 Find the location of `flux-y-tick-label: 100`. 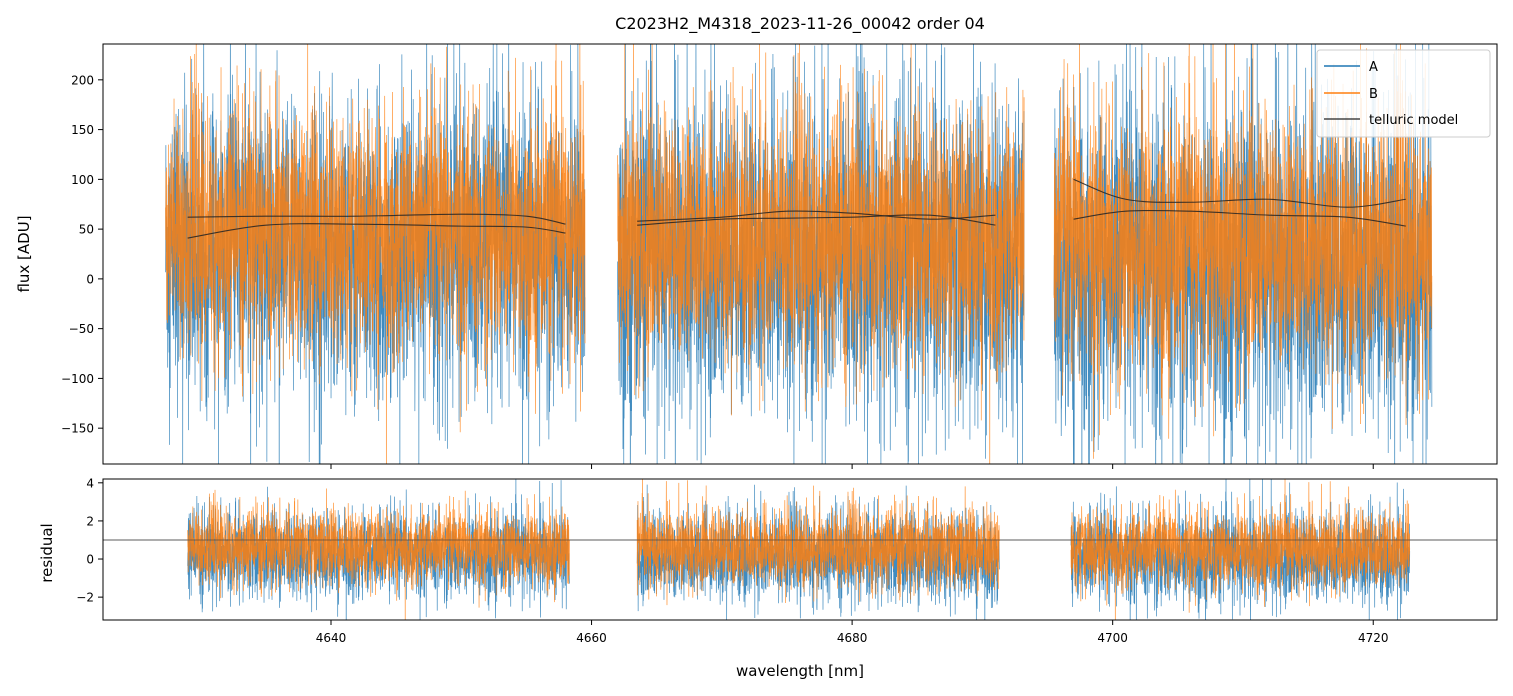

flux-y-tick-label: 100 is located at coordinates (82, 180).